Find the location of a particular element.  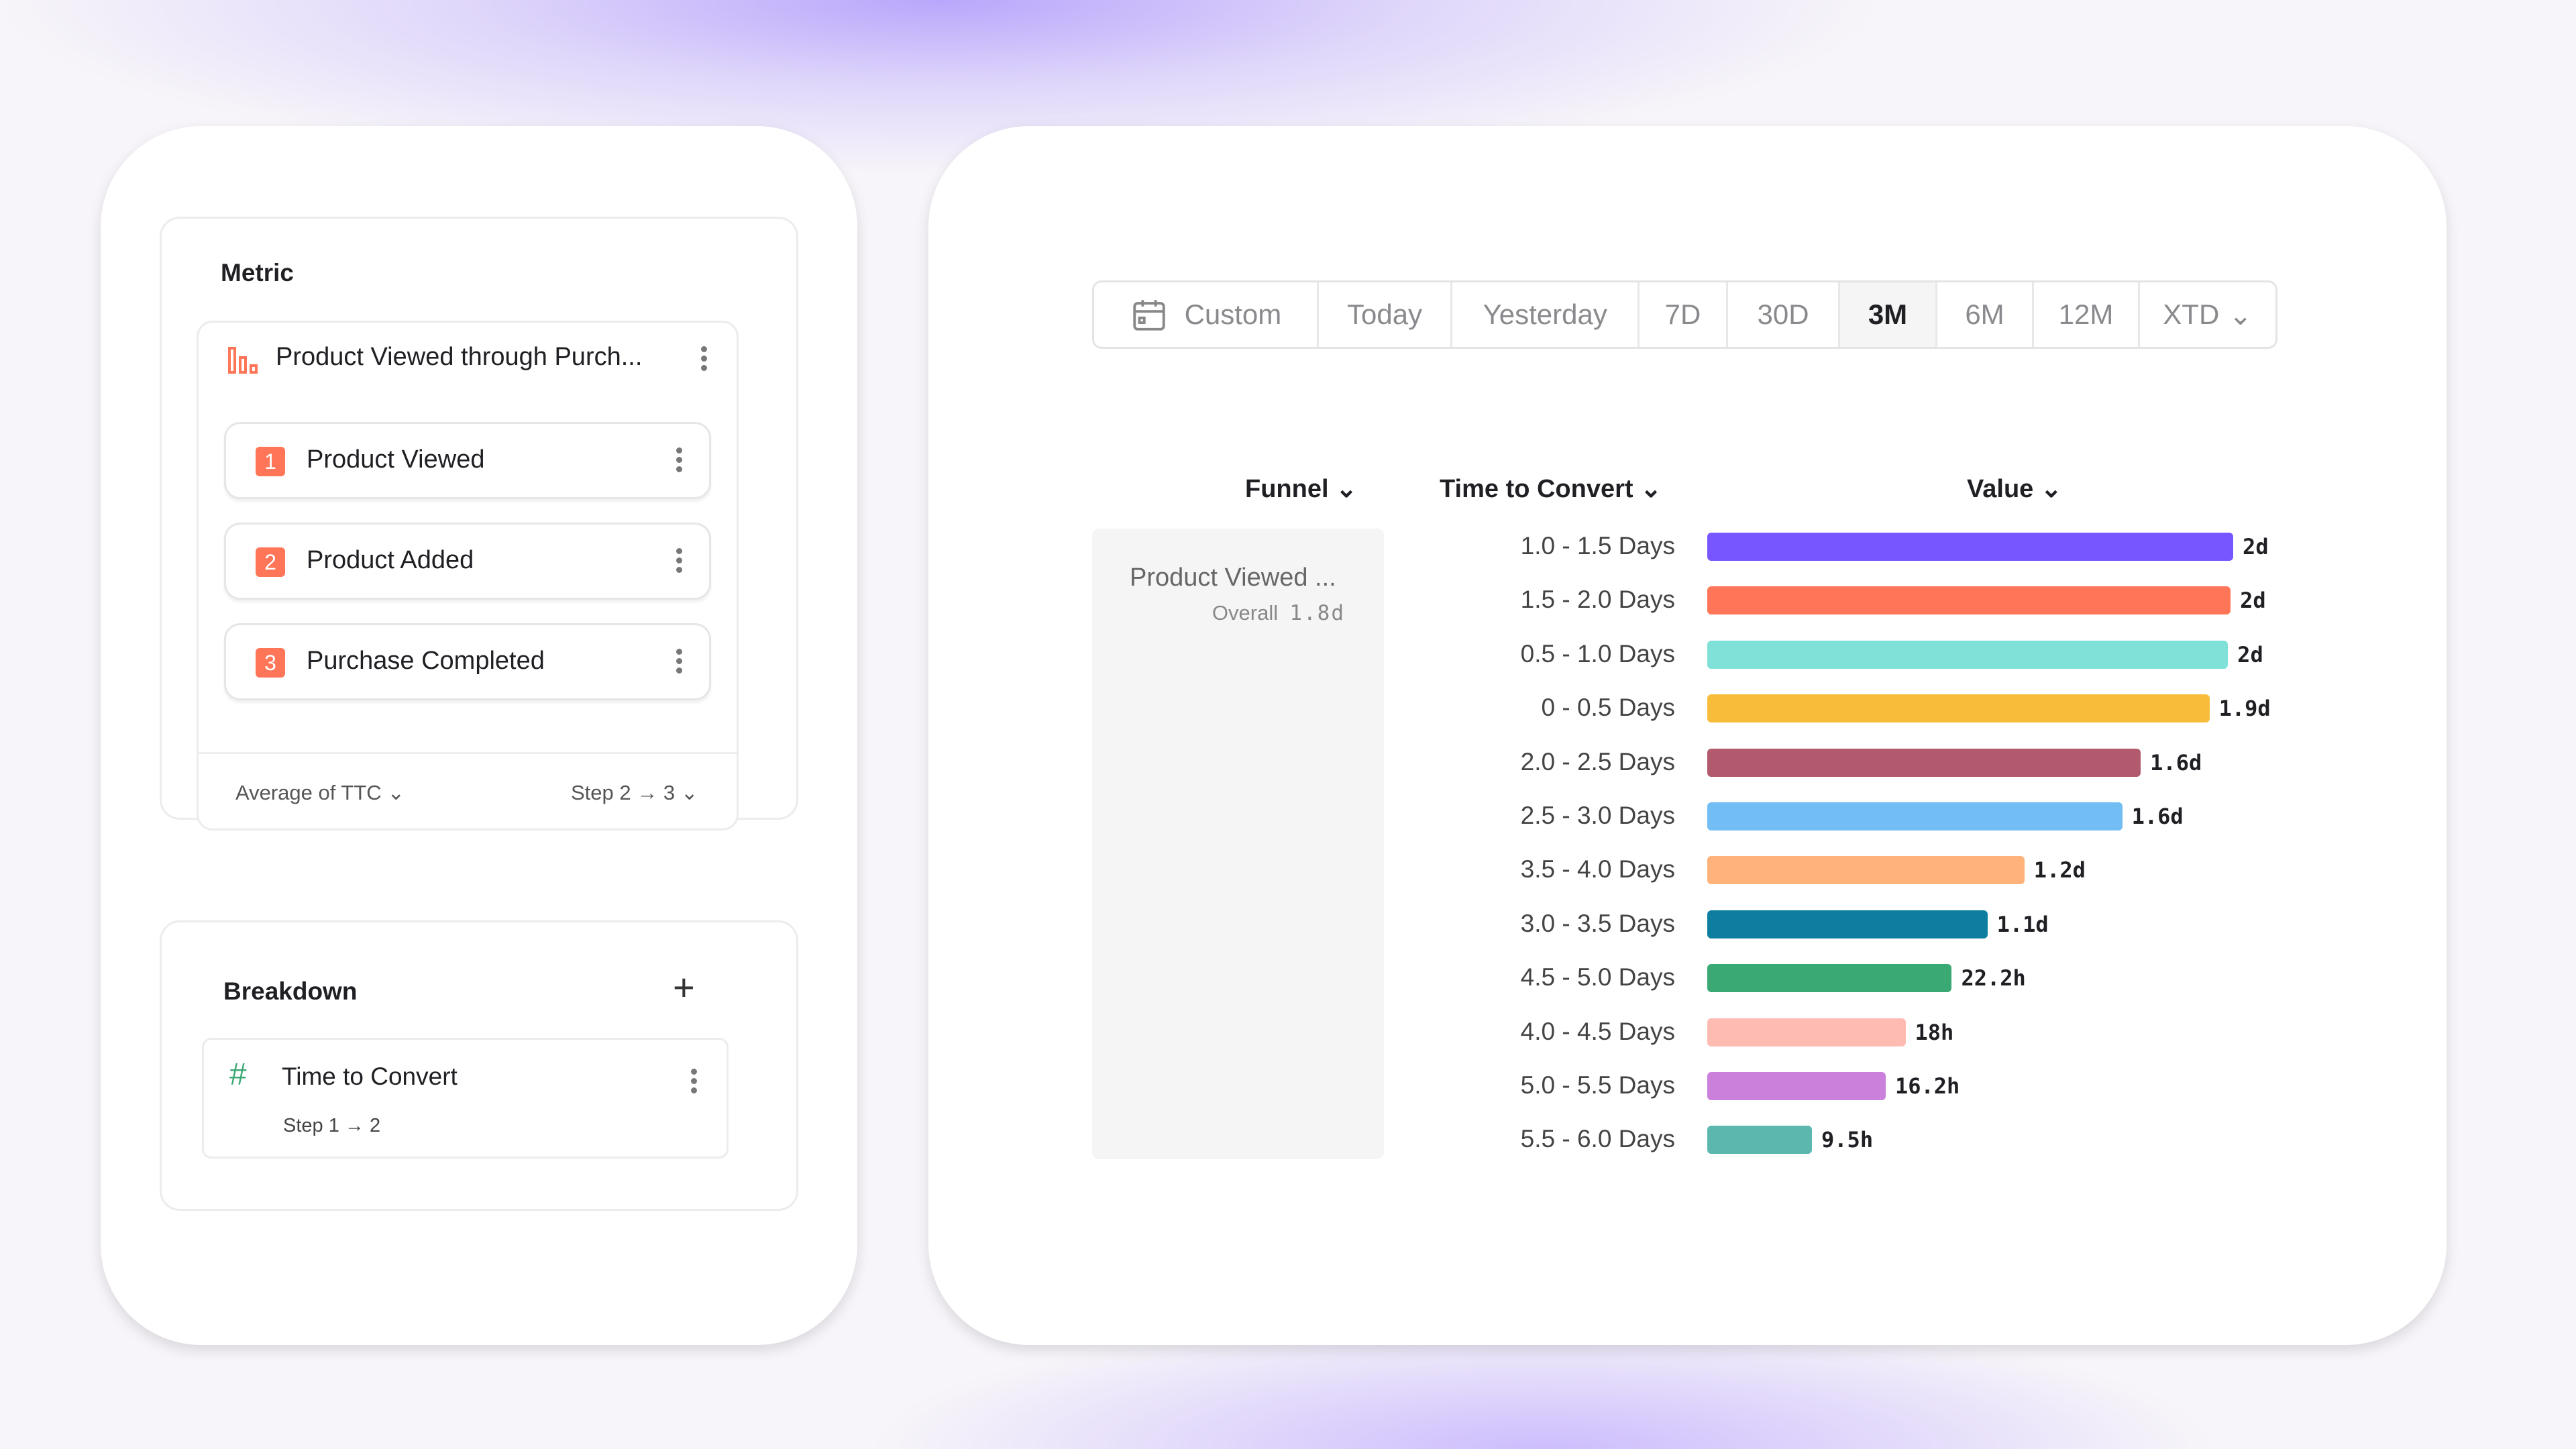

date-option-label: 6M is located at coordinates (1984, 314).